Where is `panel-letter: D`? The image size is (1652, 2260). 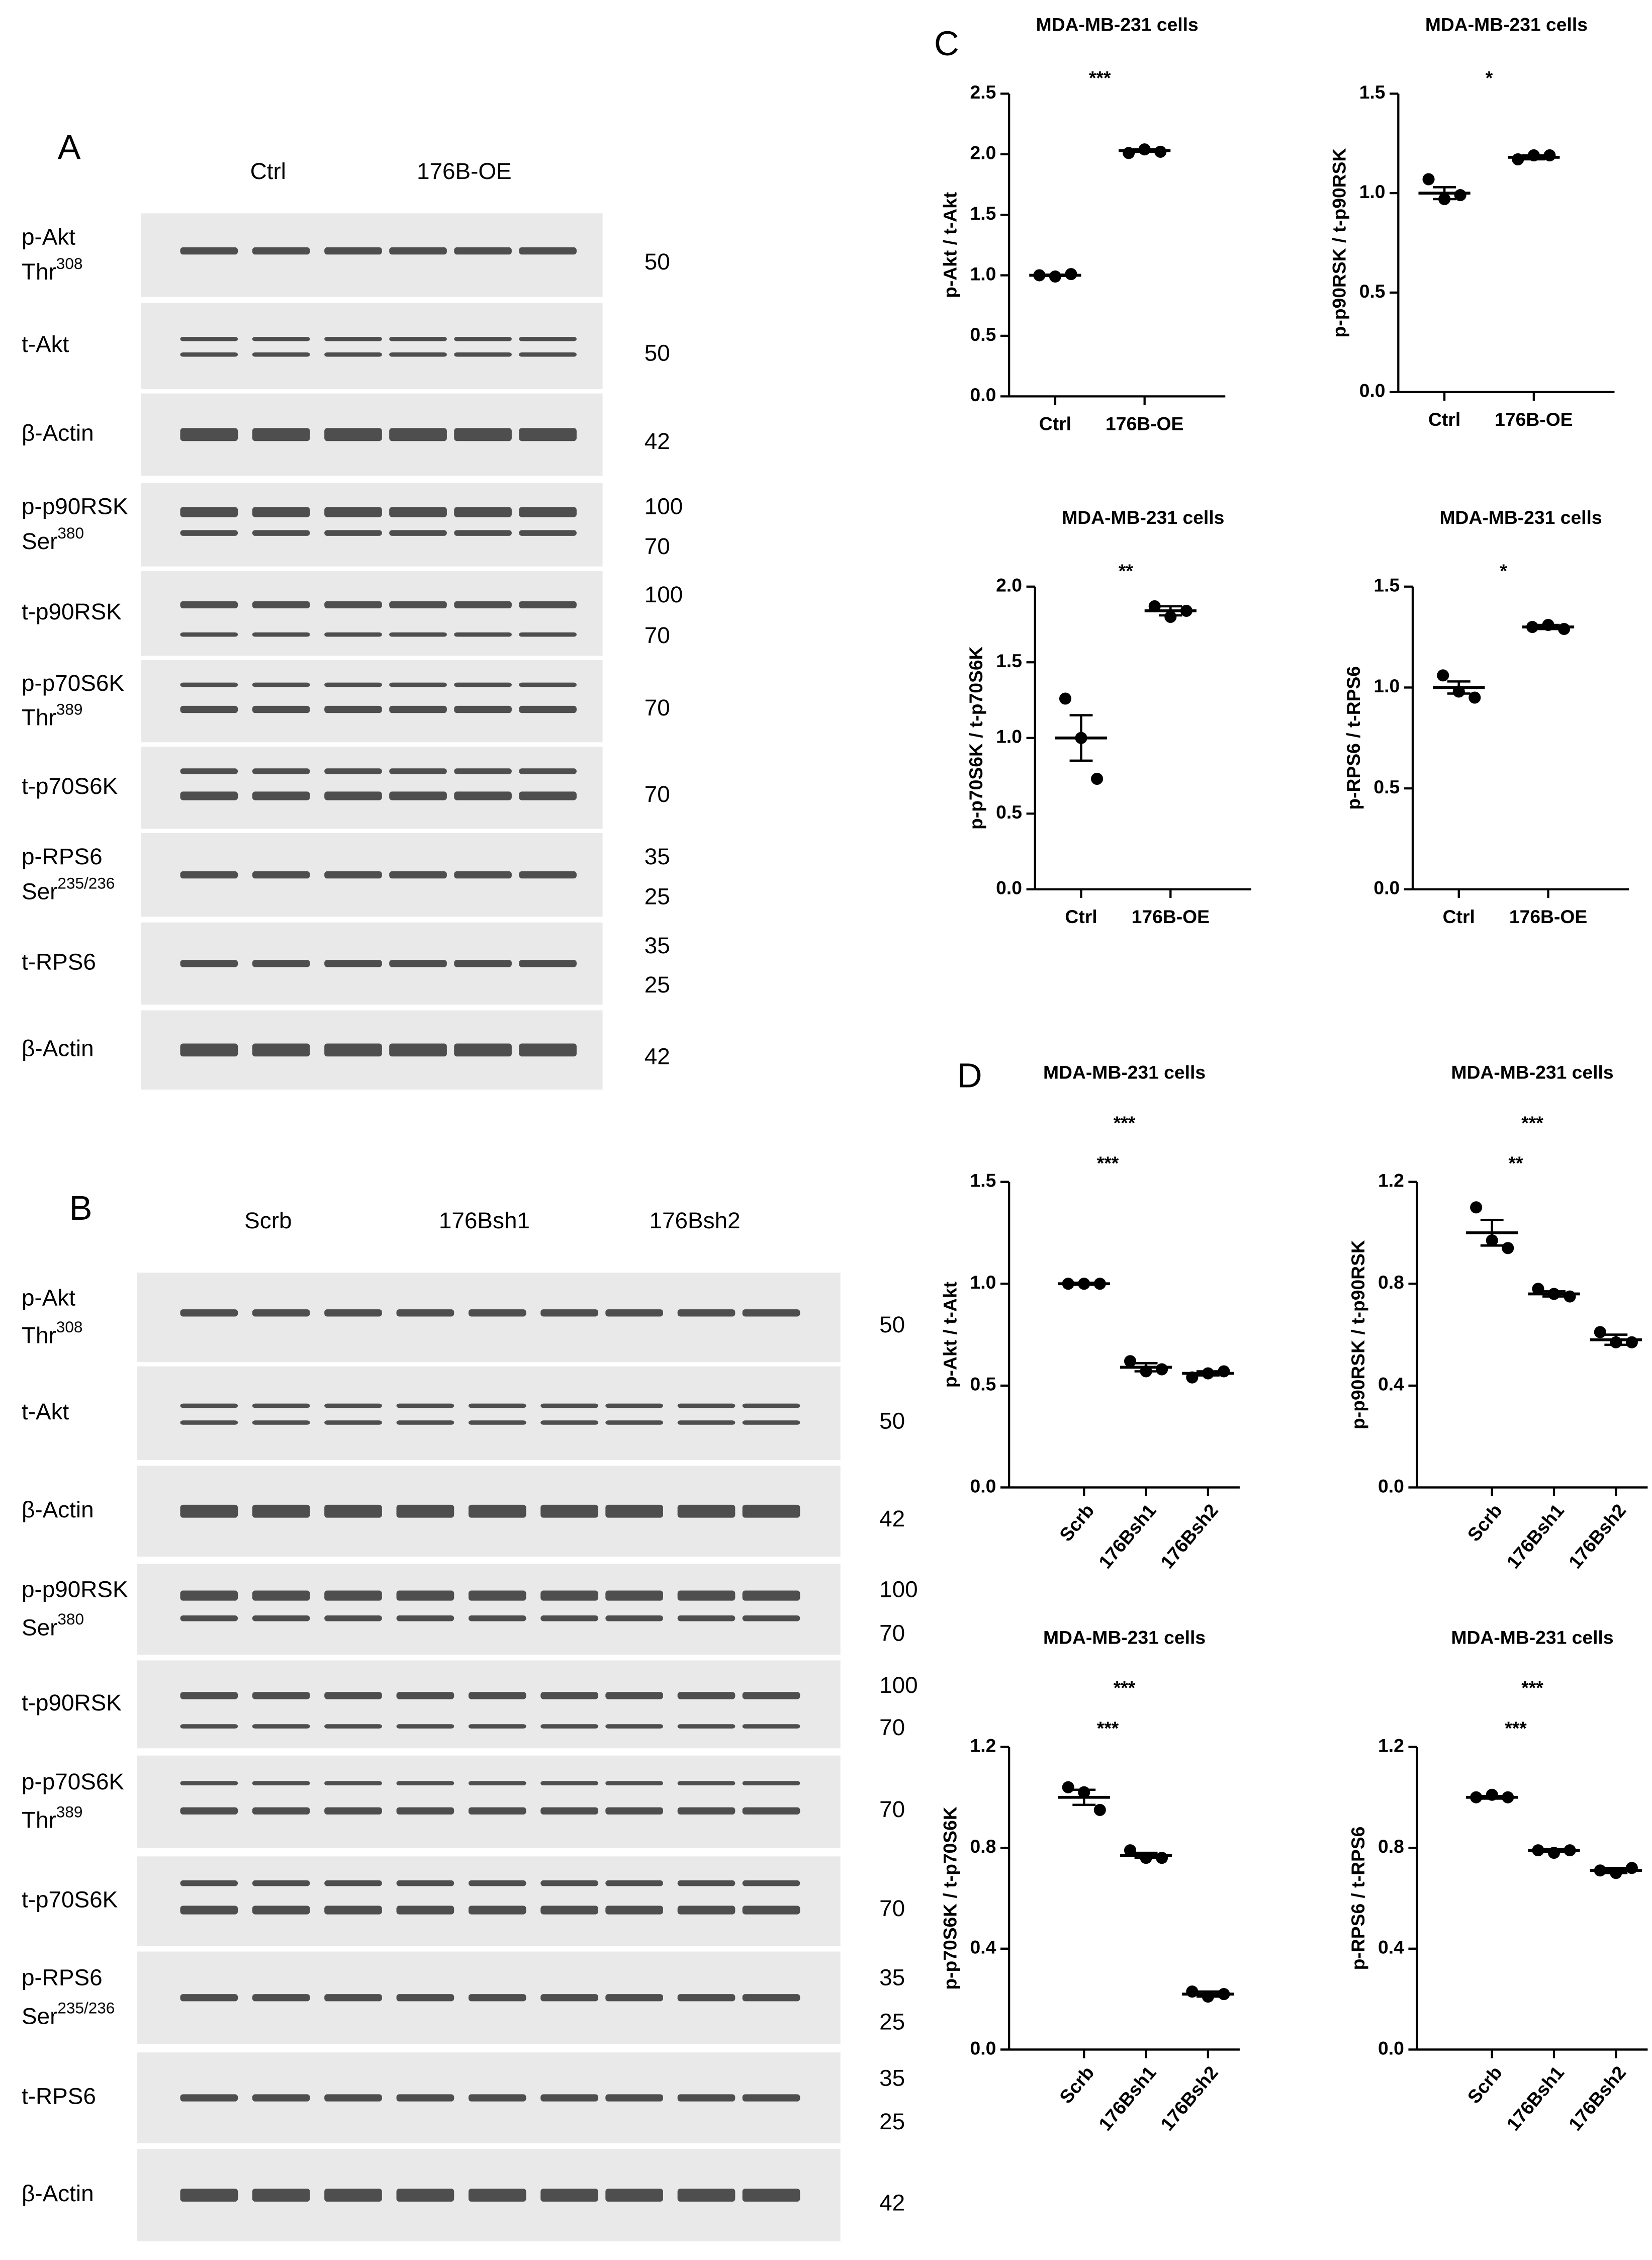 panel-letter: D is located at coordinates (969, 1075).